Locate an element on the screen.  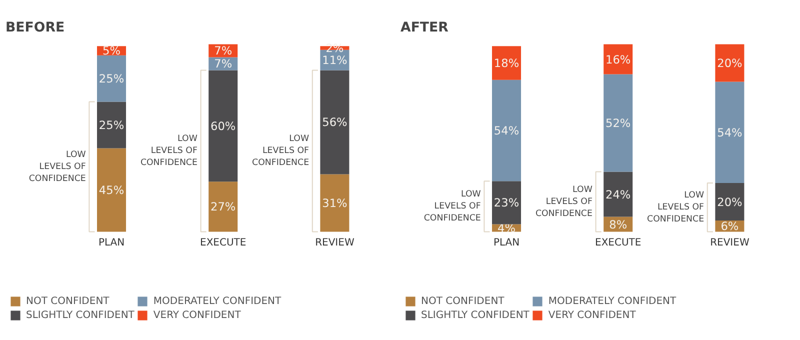
data-label: 23% is located at coordinates (507, 203).